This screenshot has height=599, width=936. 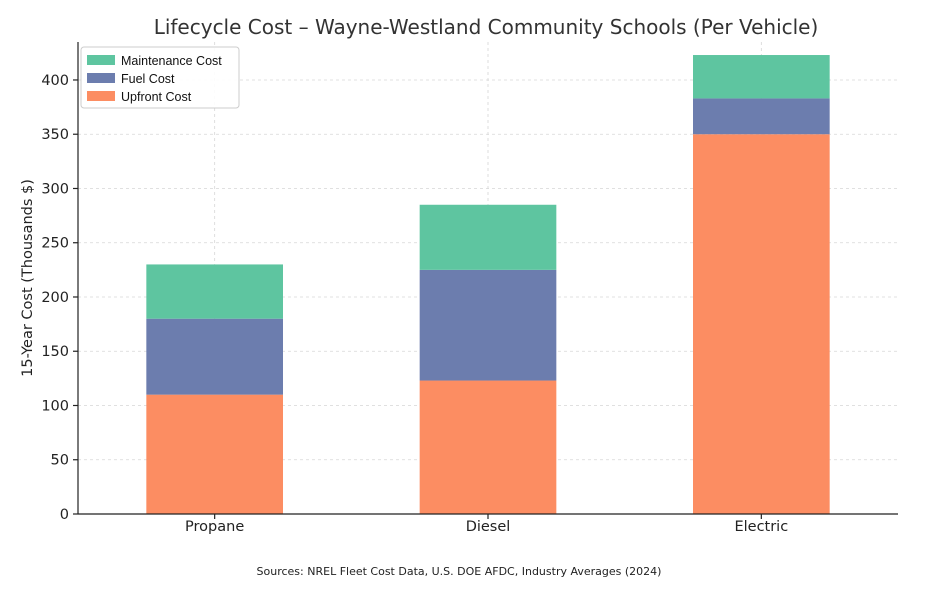 What do you see at coordinates (101, 96) in the screenshot?
I see `legend-swatch-upfront-cost` at bounding box center [101, 96].